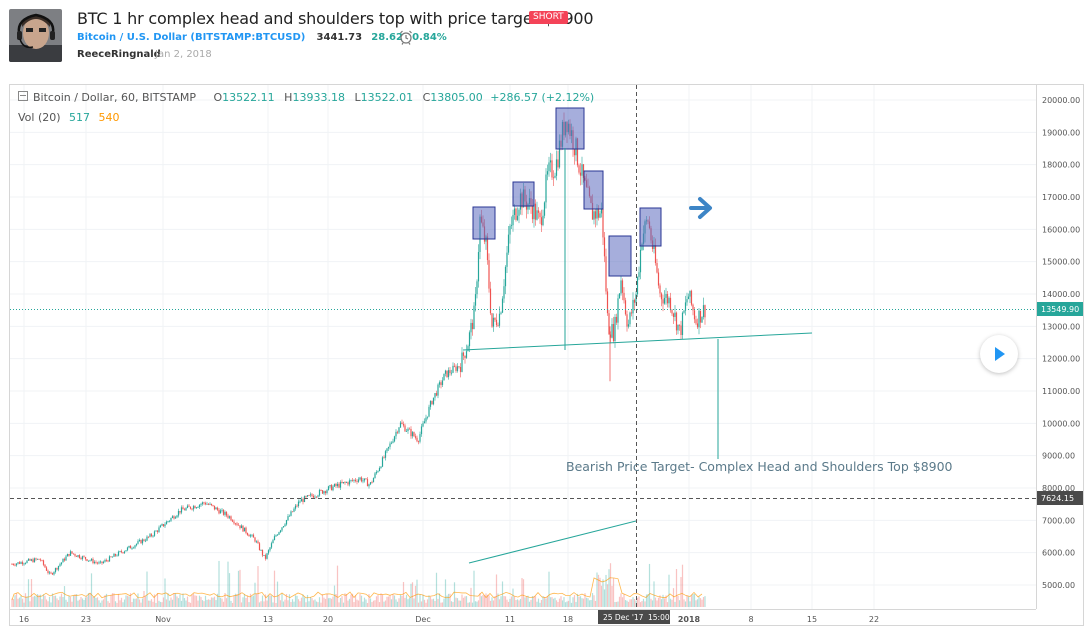  I want to click on alarm-clock-icon, so click(406, 39).